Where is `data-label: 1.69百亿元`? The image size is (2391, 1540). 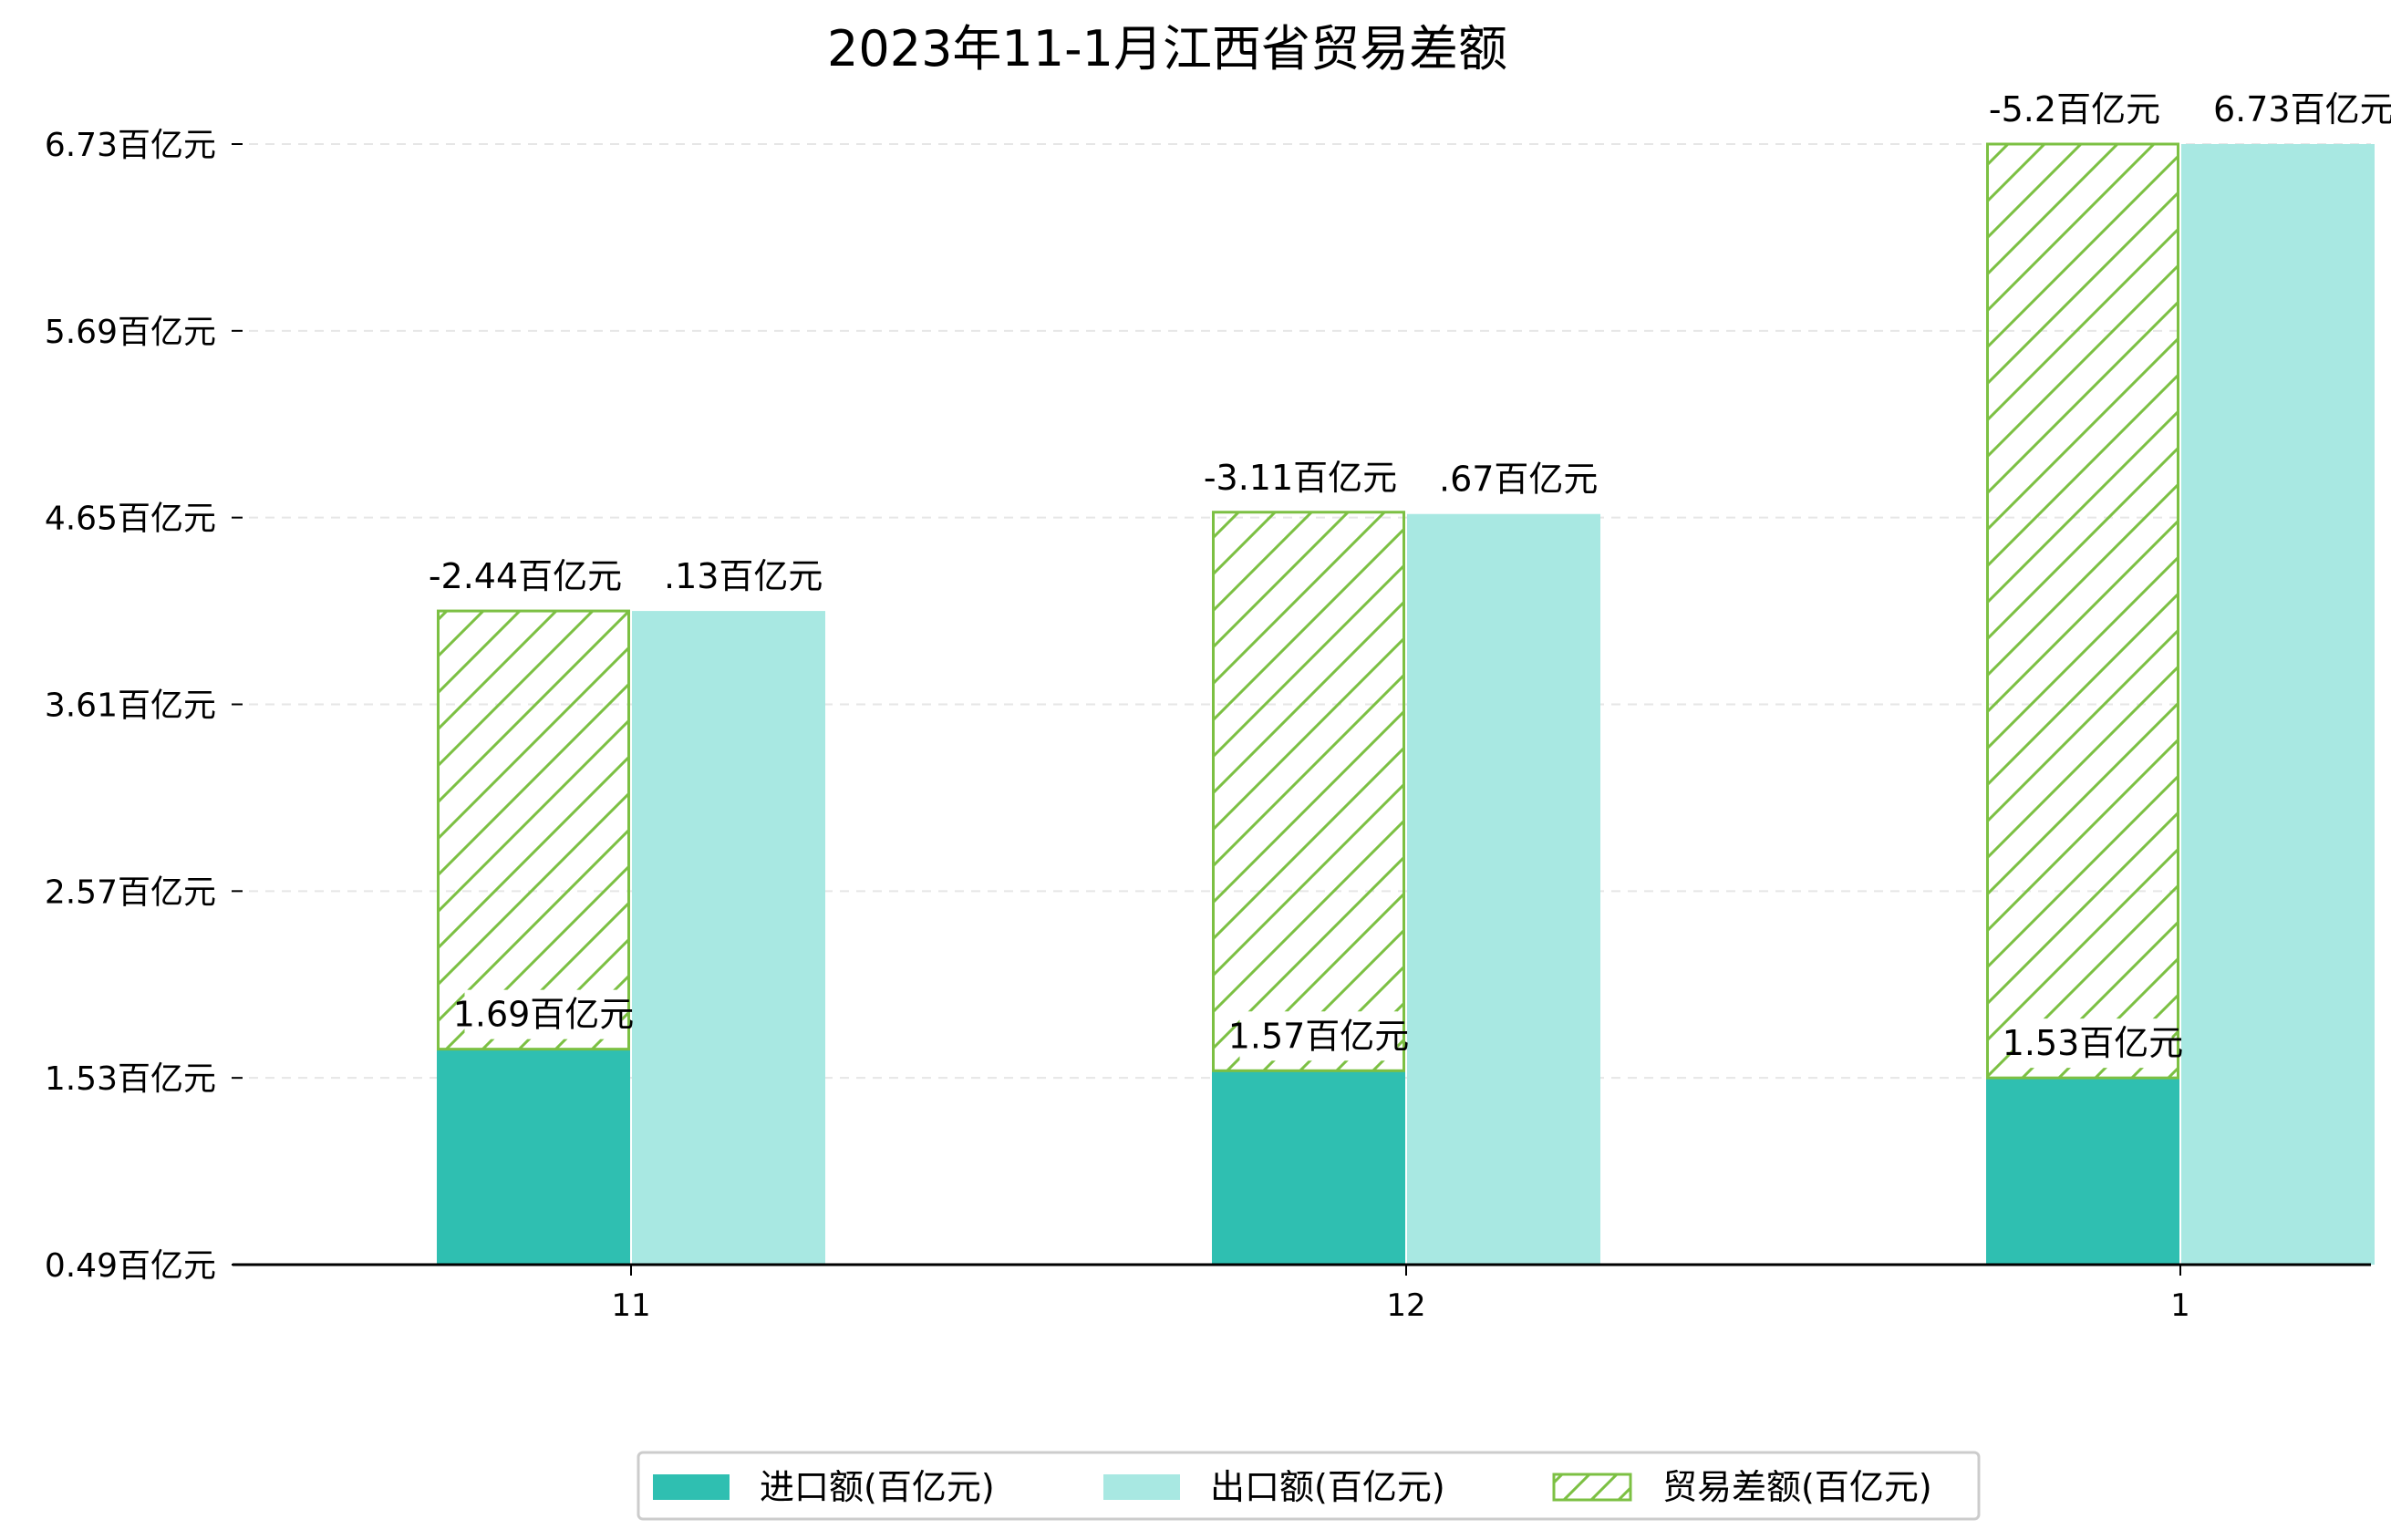 data-label: 1.69百亿元 is located at coordinates (544, 1015).